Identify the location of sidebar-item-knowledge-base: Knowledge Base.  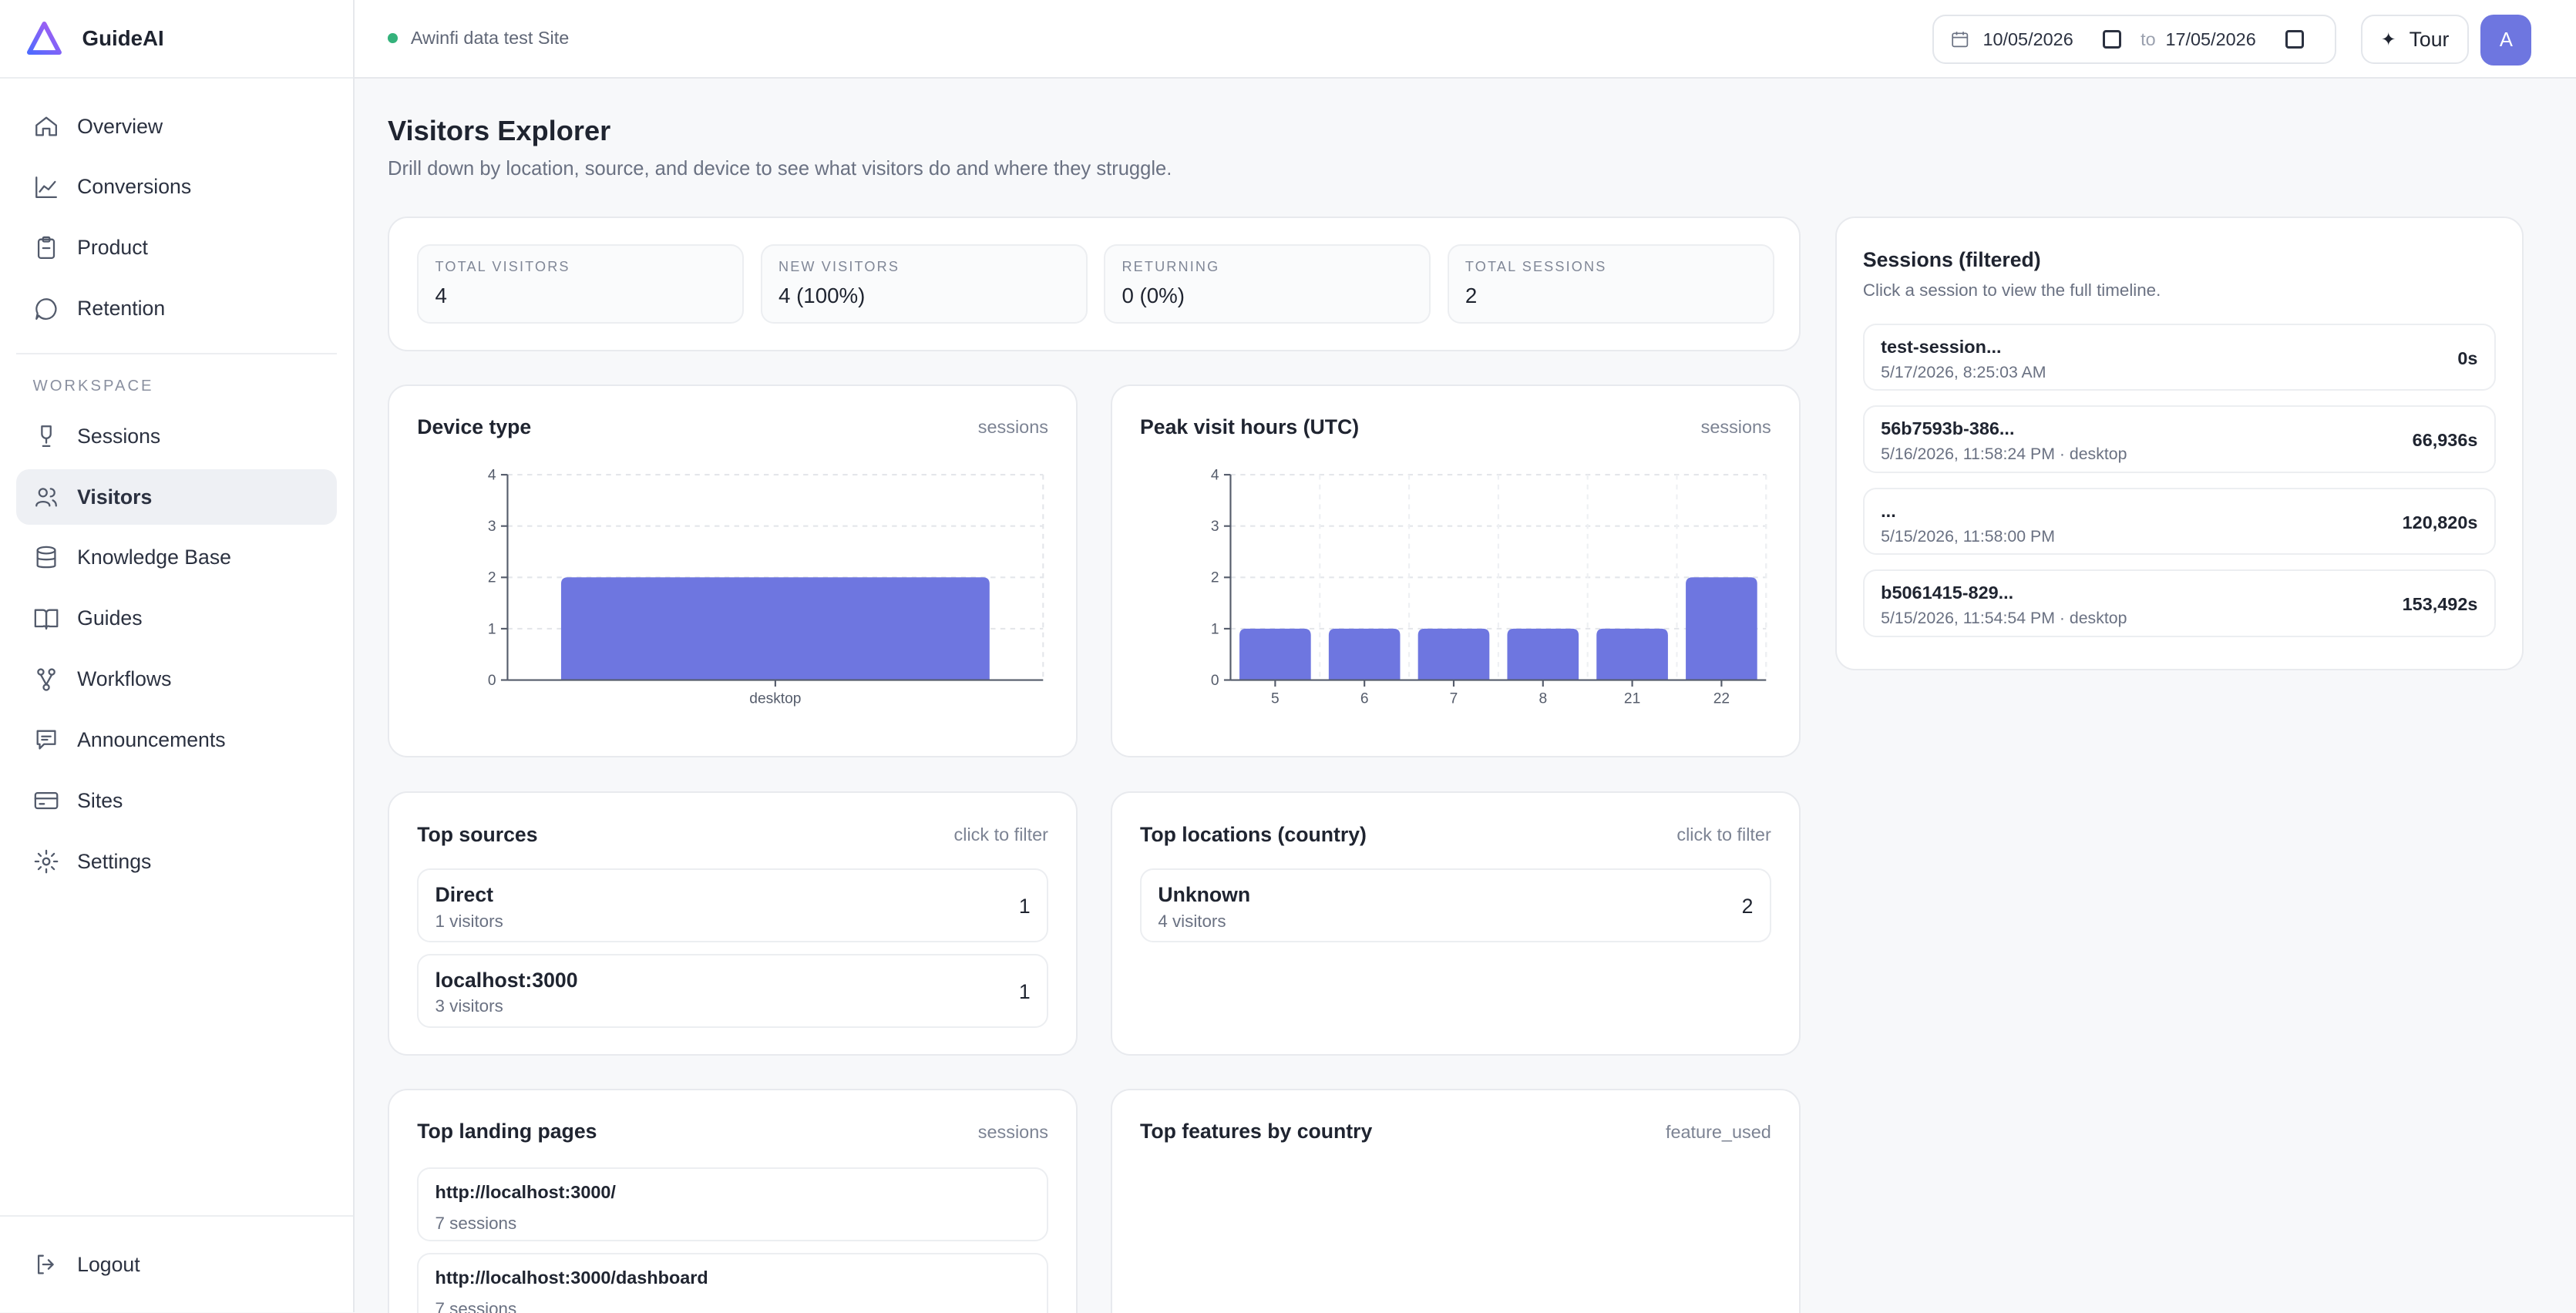
(176, 558).